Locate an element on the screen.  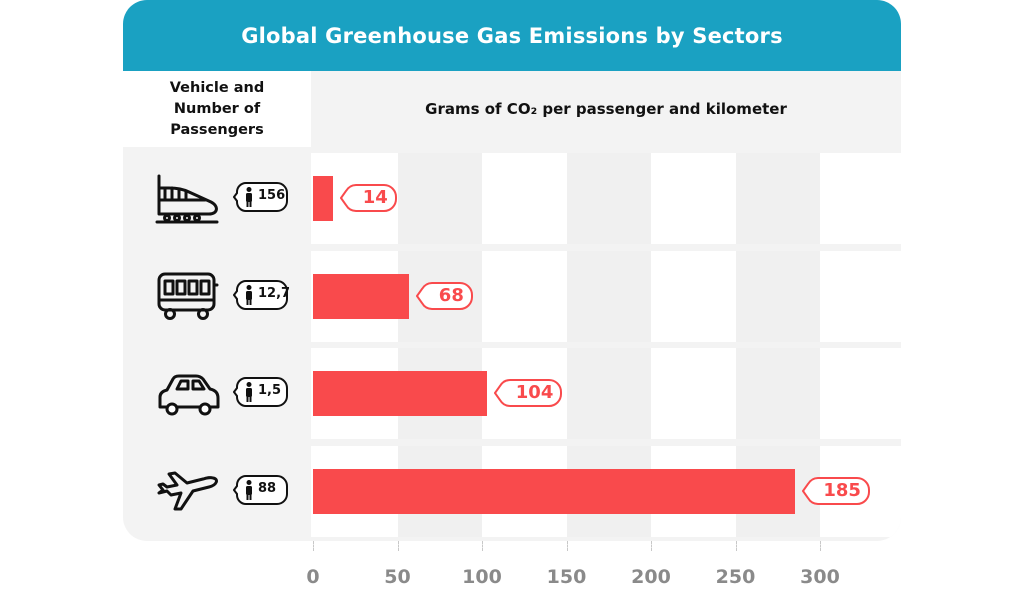
tick-label: 300 is located at coordinates (820, 577).